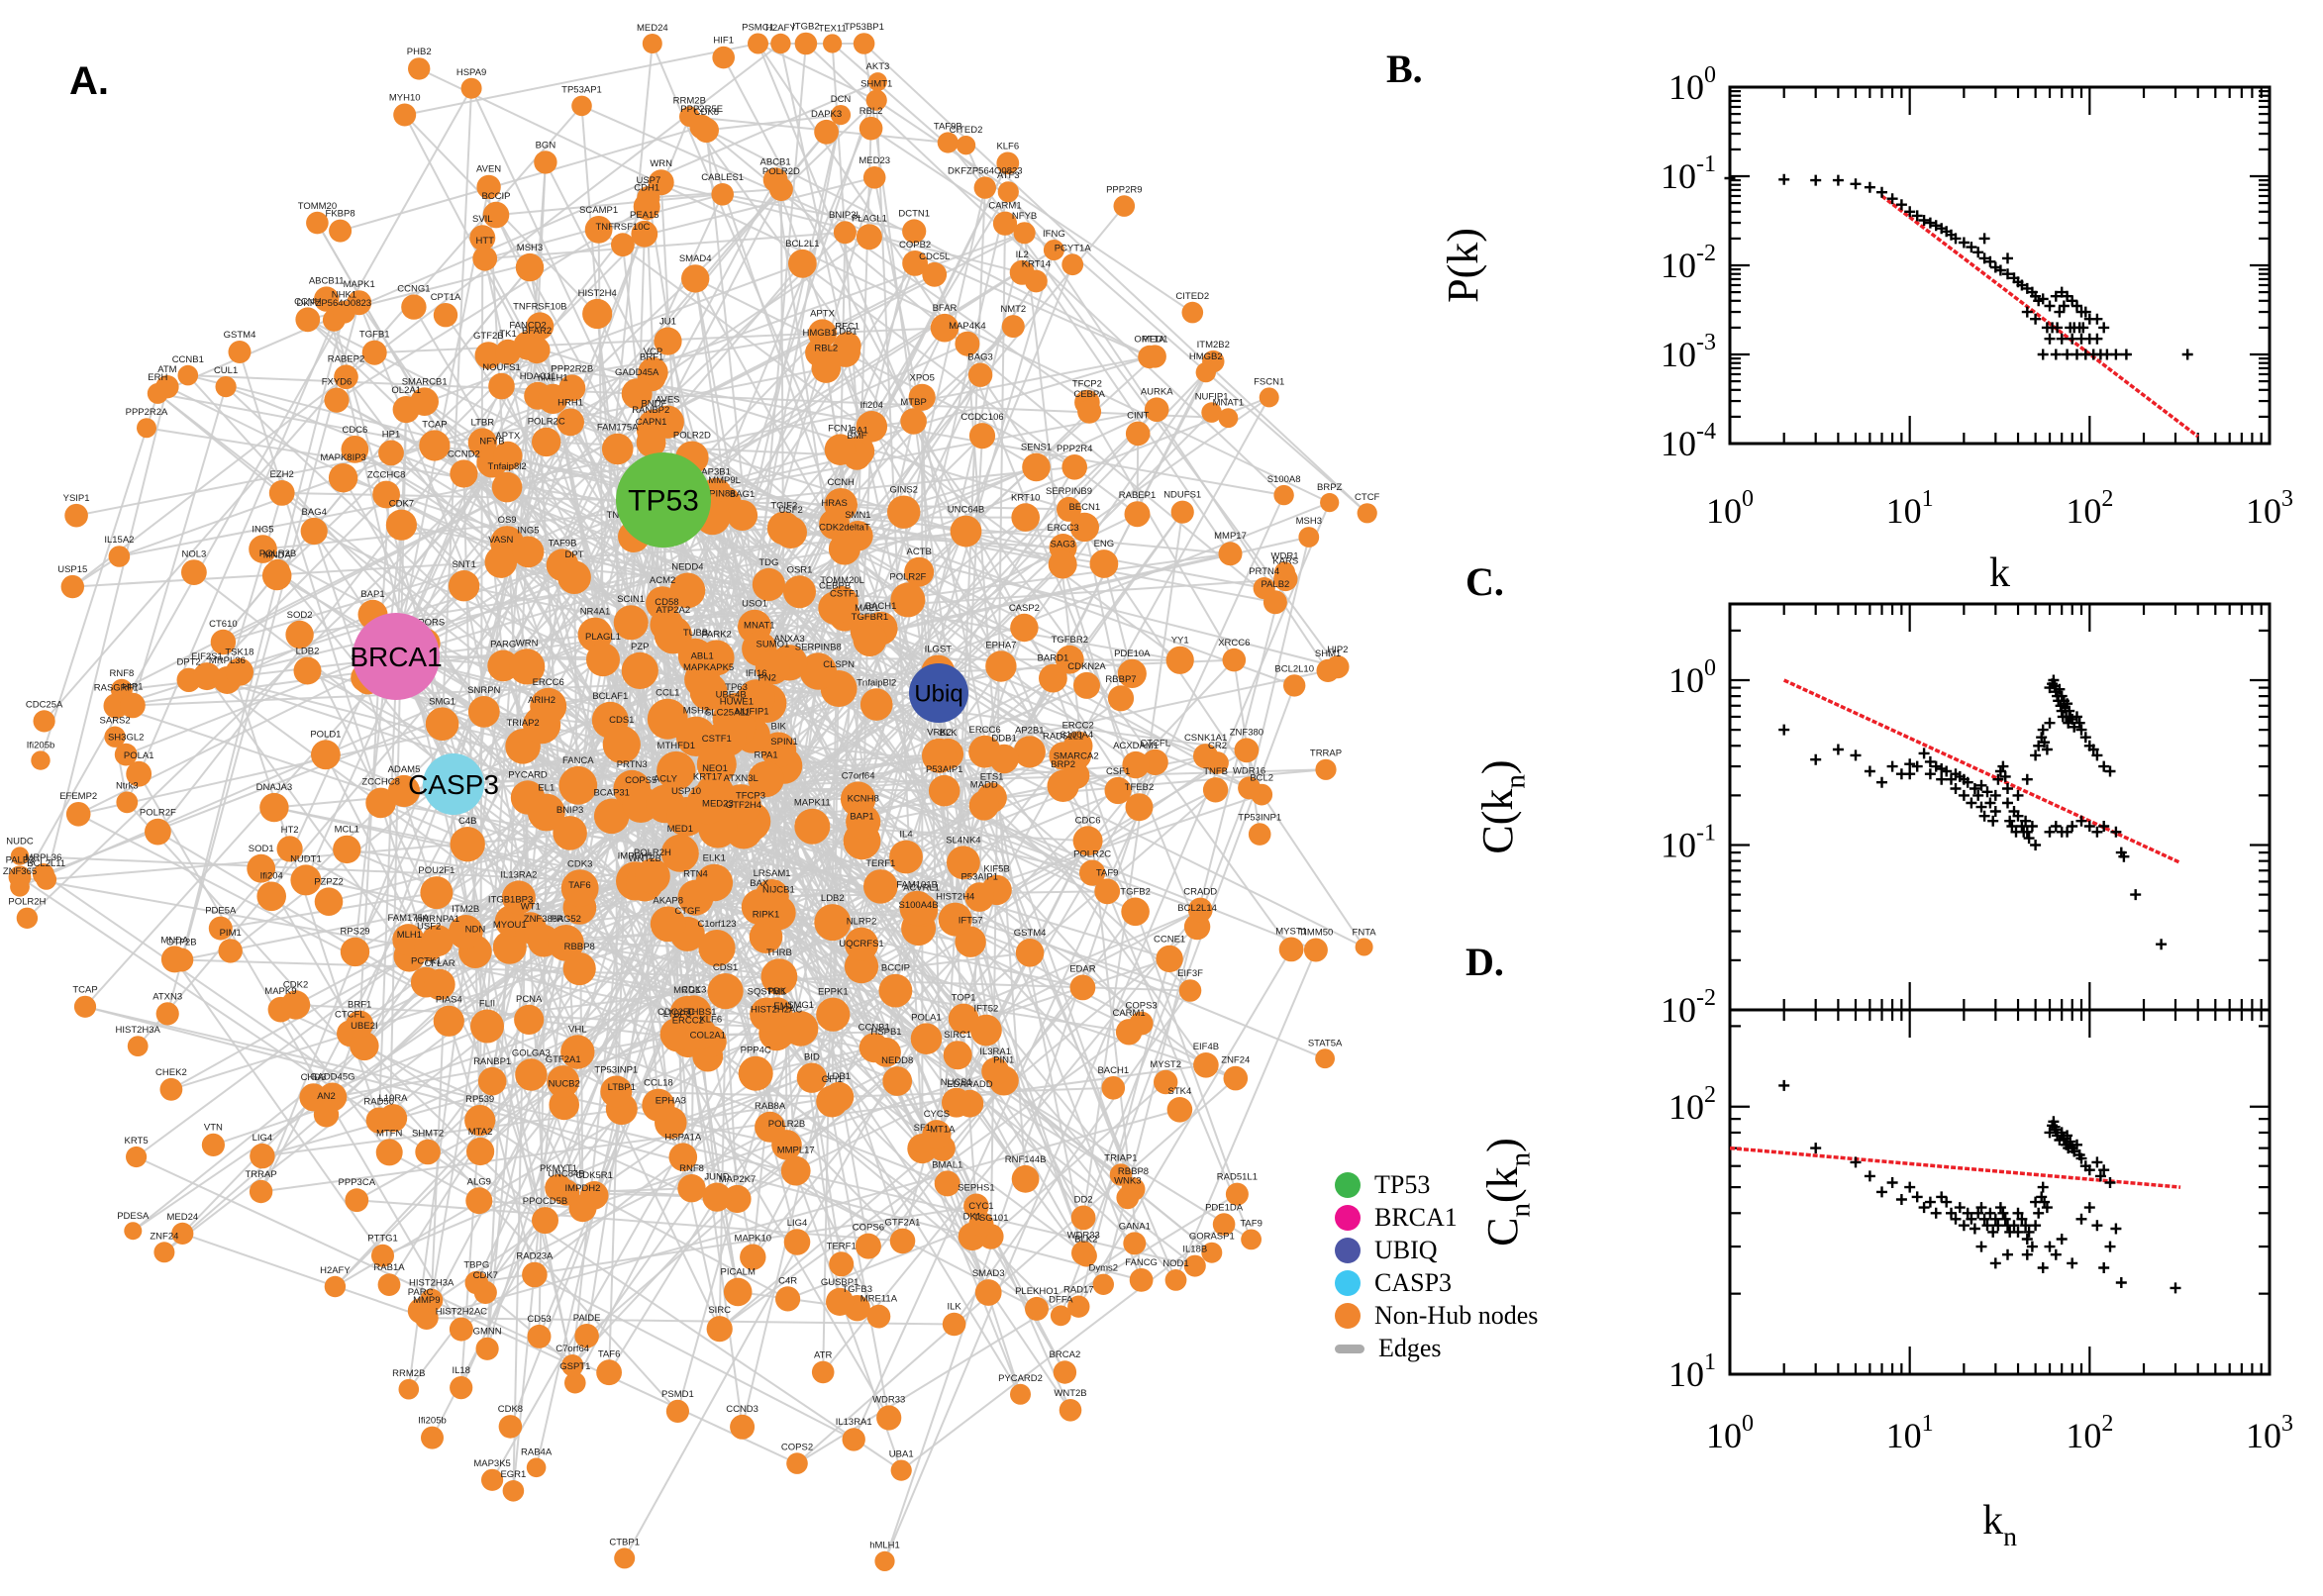 The height and width of the screenshot is (1596, 2323). I want to click on network-node-label: PPP2R5E, so click(701, 109).